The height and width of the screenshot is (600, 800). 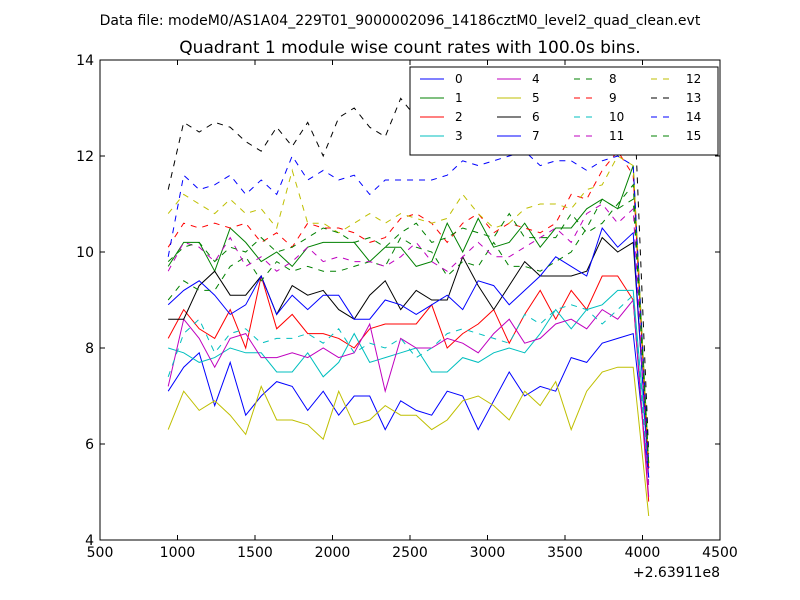 What do you see at coordinates (536, 79) in the screenshot?
I see `legend-label: 4` at bounding box center [536, 79].